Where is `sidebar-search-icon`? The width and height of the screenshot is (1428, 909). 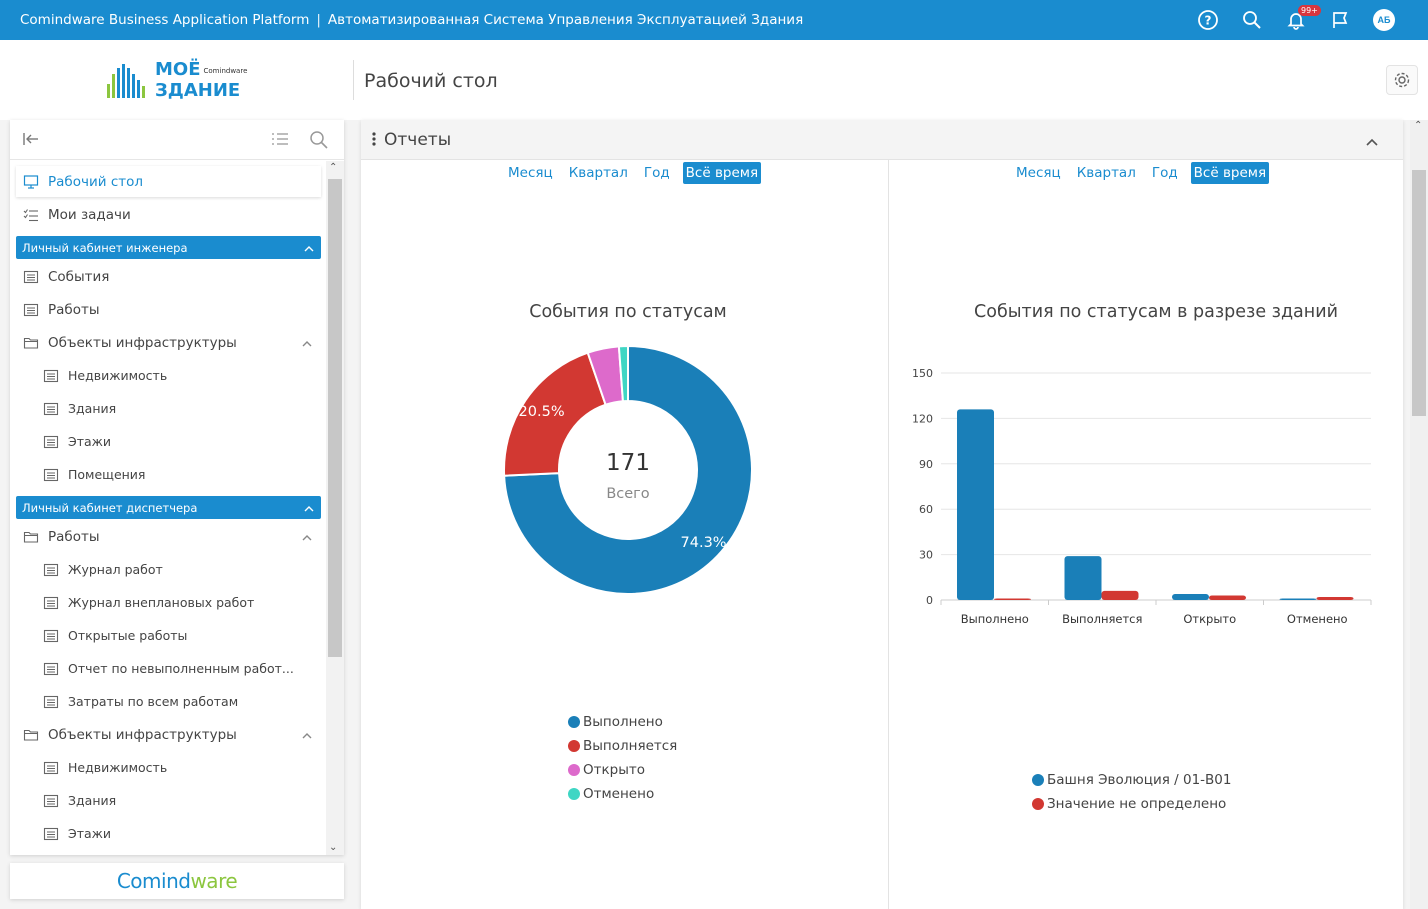
sidebar-search-icon is located at coordinates (319, 142).